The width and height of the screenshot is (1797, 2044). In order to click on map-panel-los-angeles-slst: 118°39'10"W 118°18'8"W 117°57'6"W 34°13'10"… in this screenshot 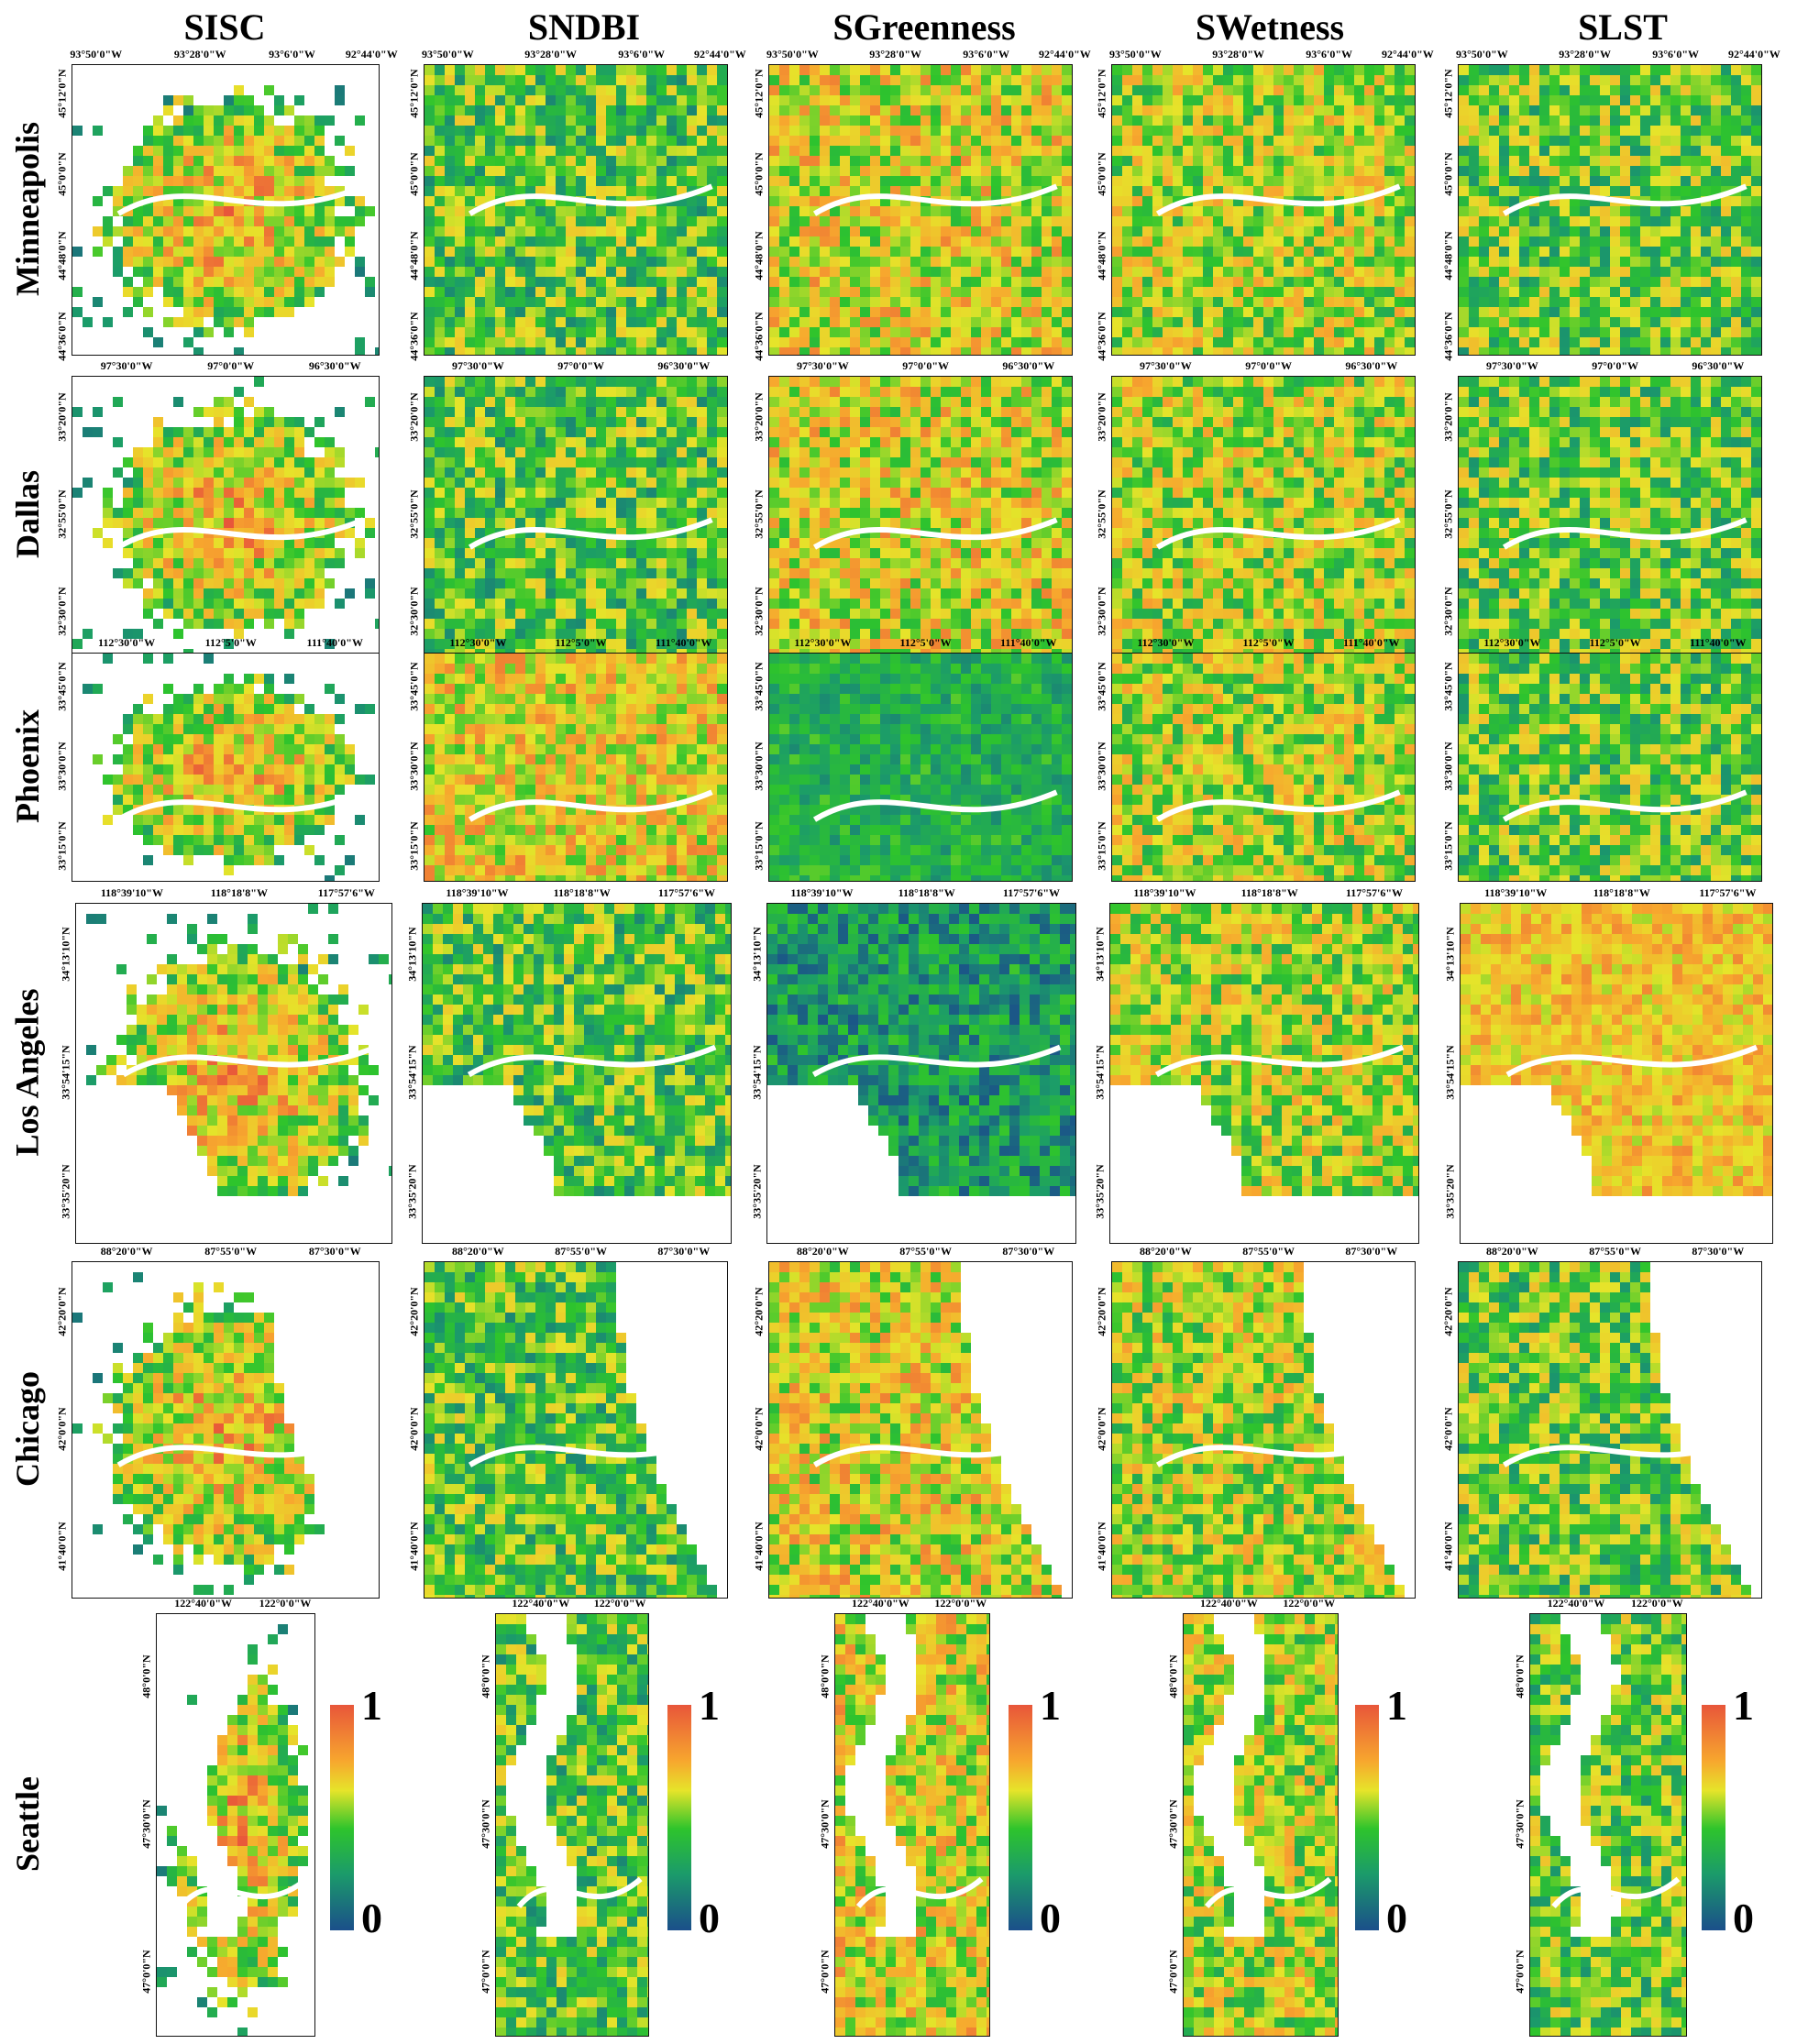, I will do `click(1608, 1065)`.